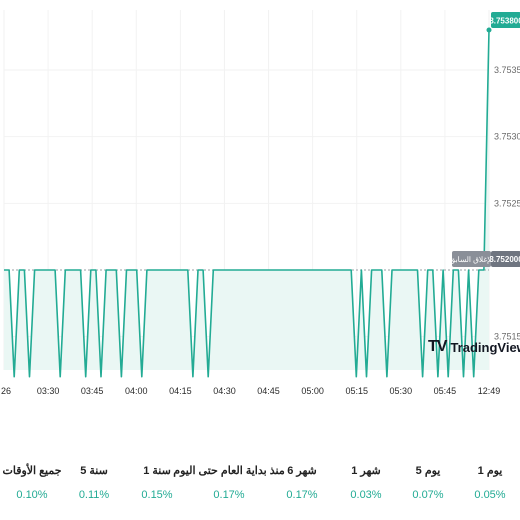 This screenshot has width=520, height=520. Describe the element at coordinates (94, 495) in the screenshot. I see `period-change: 0.11%` at that location.